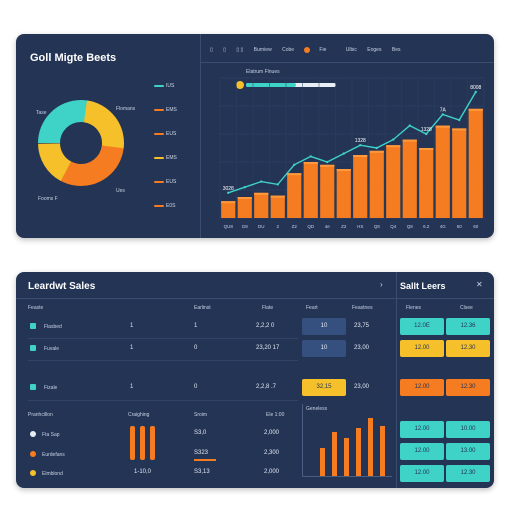  I want to click on column-header: Feaste, so click(36, 308).